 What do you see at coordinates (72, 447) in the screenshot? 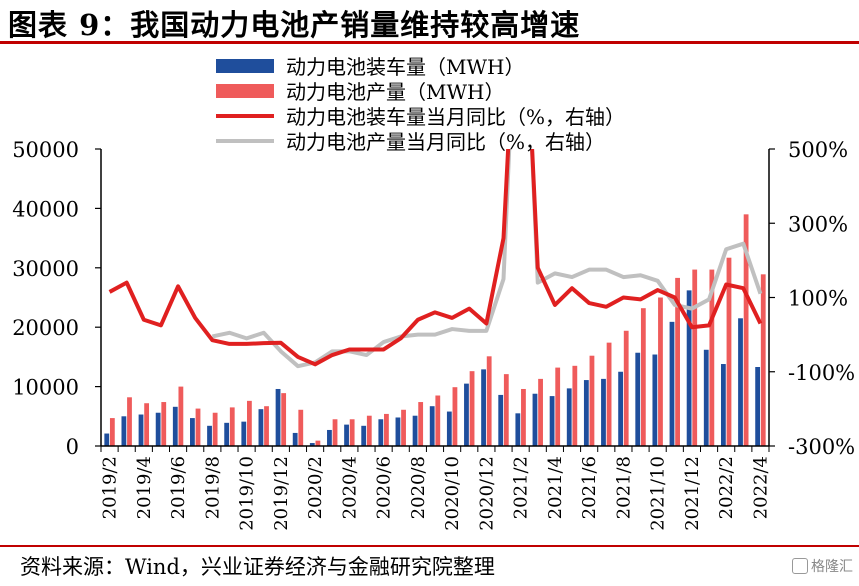
I see `y-tick-label: 0` at bounding box center [72, 447].